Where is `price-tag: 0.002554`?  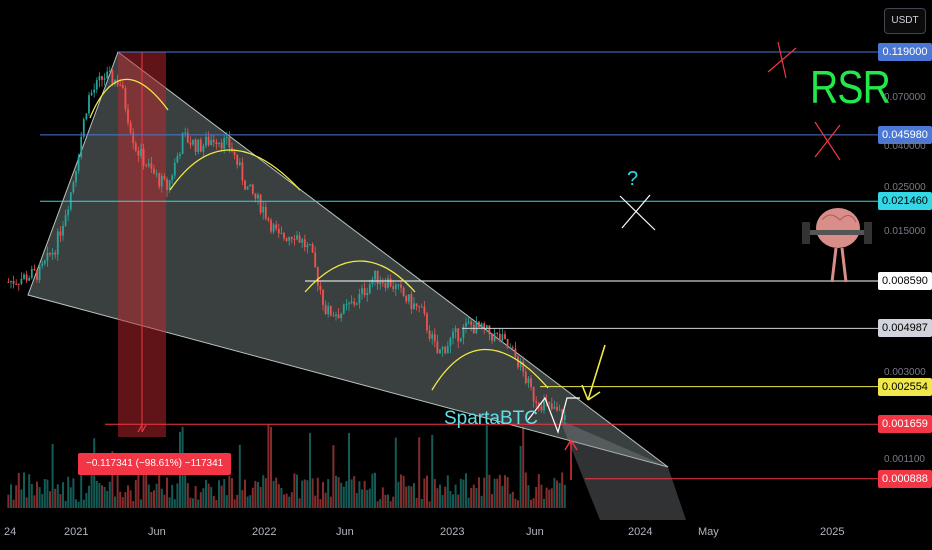 price-tag: 0.002554 is located at coordinates (905, 386).